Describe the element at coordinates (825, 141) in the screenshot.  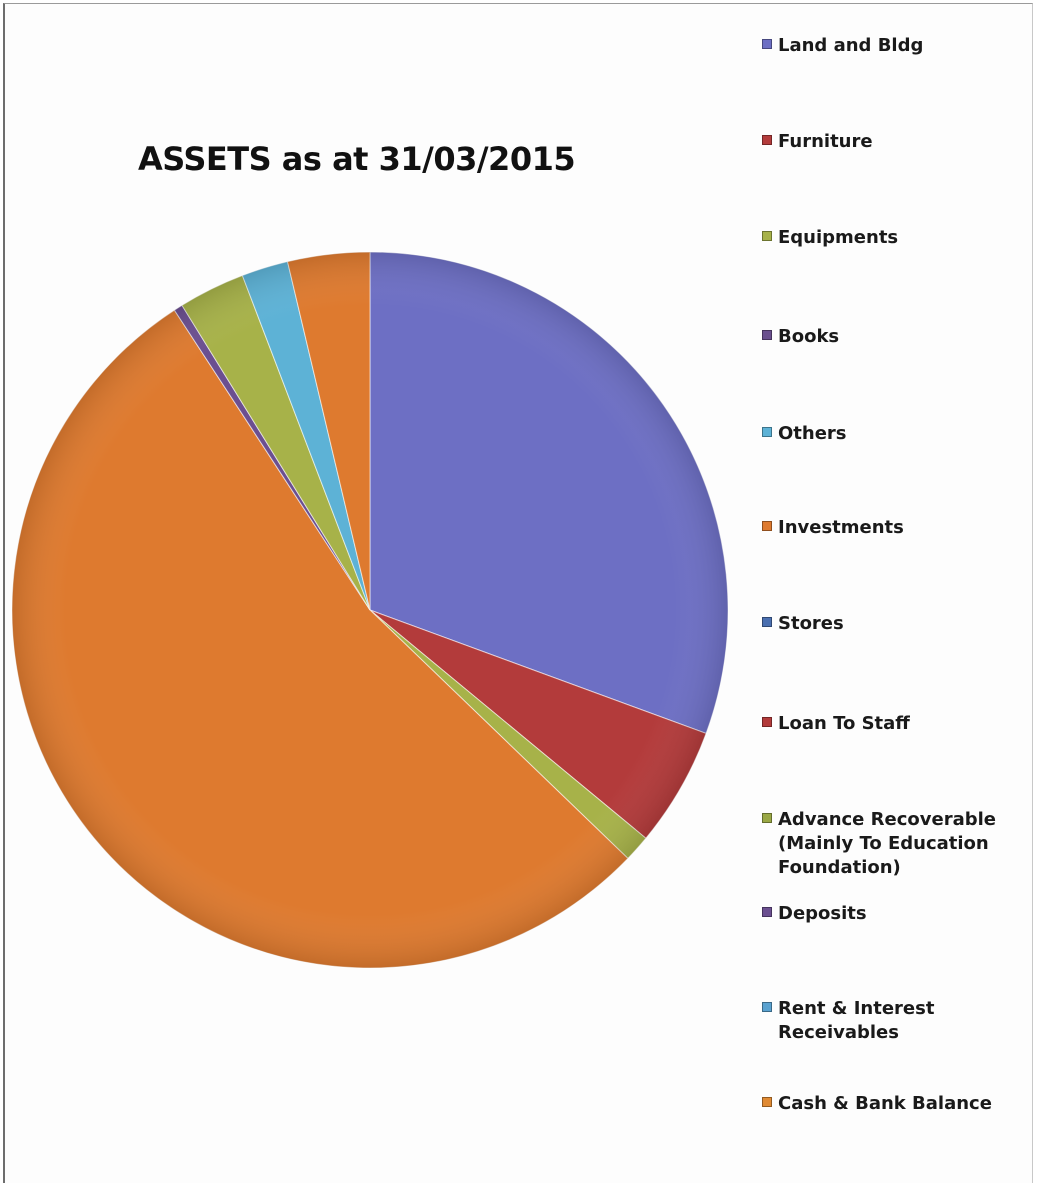
I see `legend-label: Furniture` at that location.